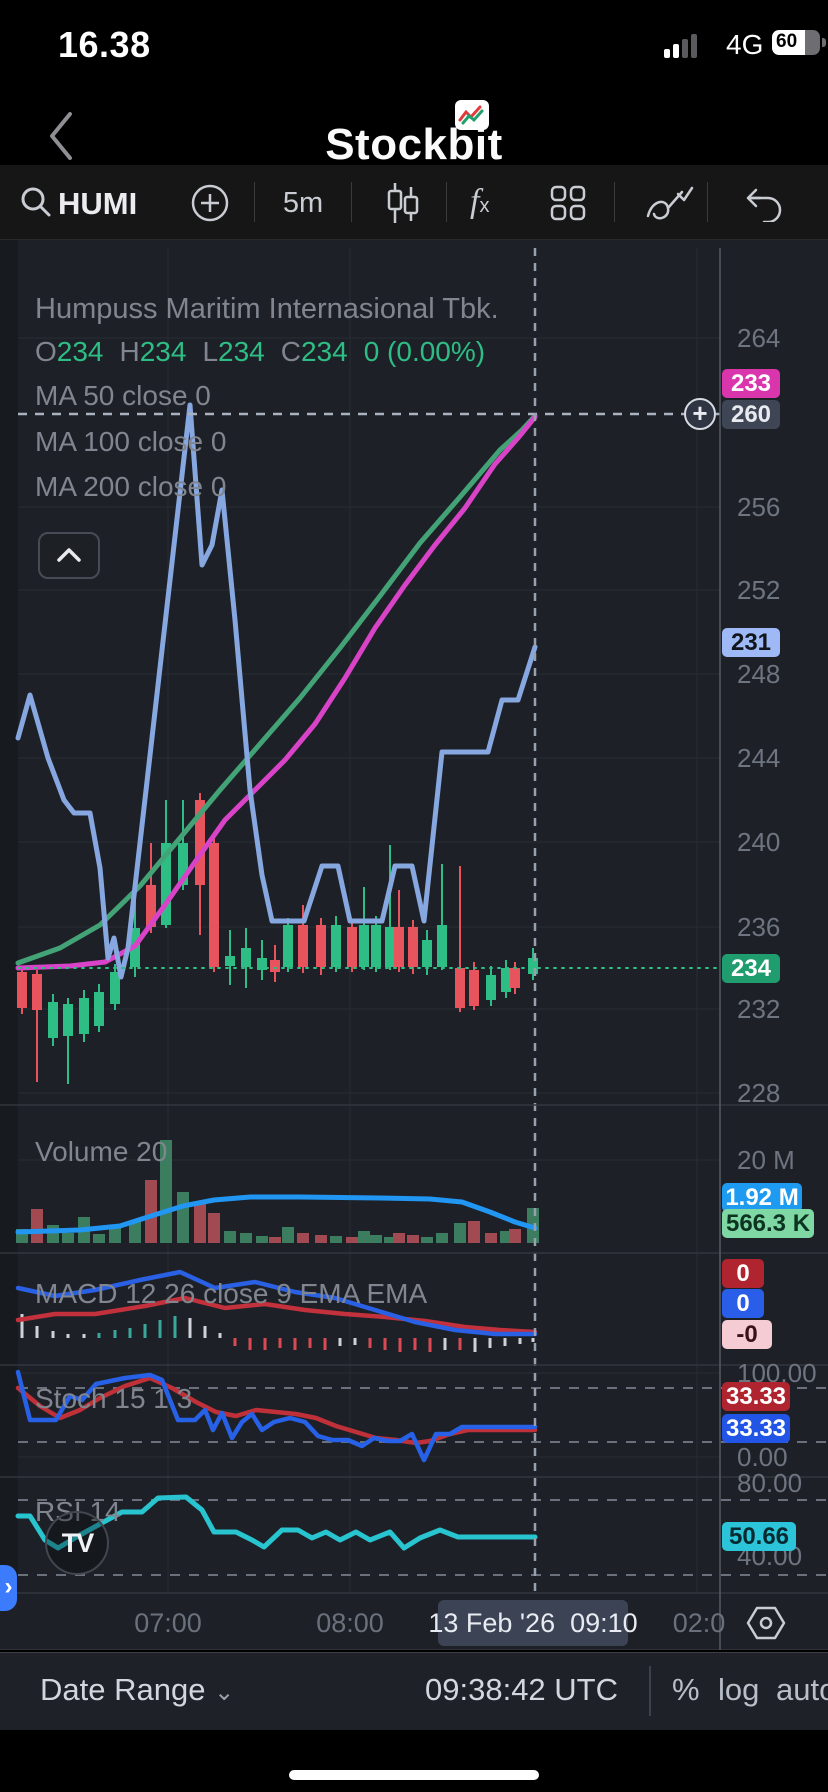 The height and width of the screenshot is (1792, 828). Describe the element at coordinates (759, 338) in the screenshot. I see `axis-tick-label: 264` at that location.